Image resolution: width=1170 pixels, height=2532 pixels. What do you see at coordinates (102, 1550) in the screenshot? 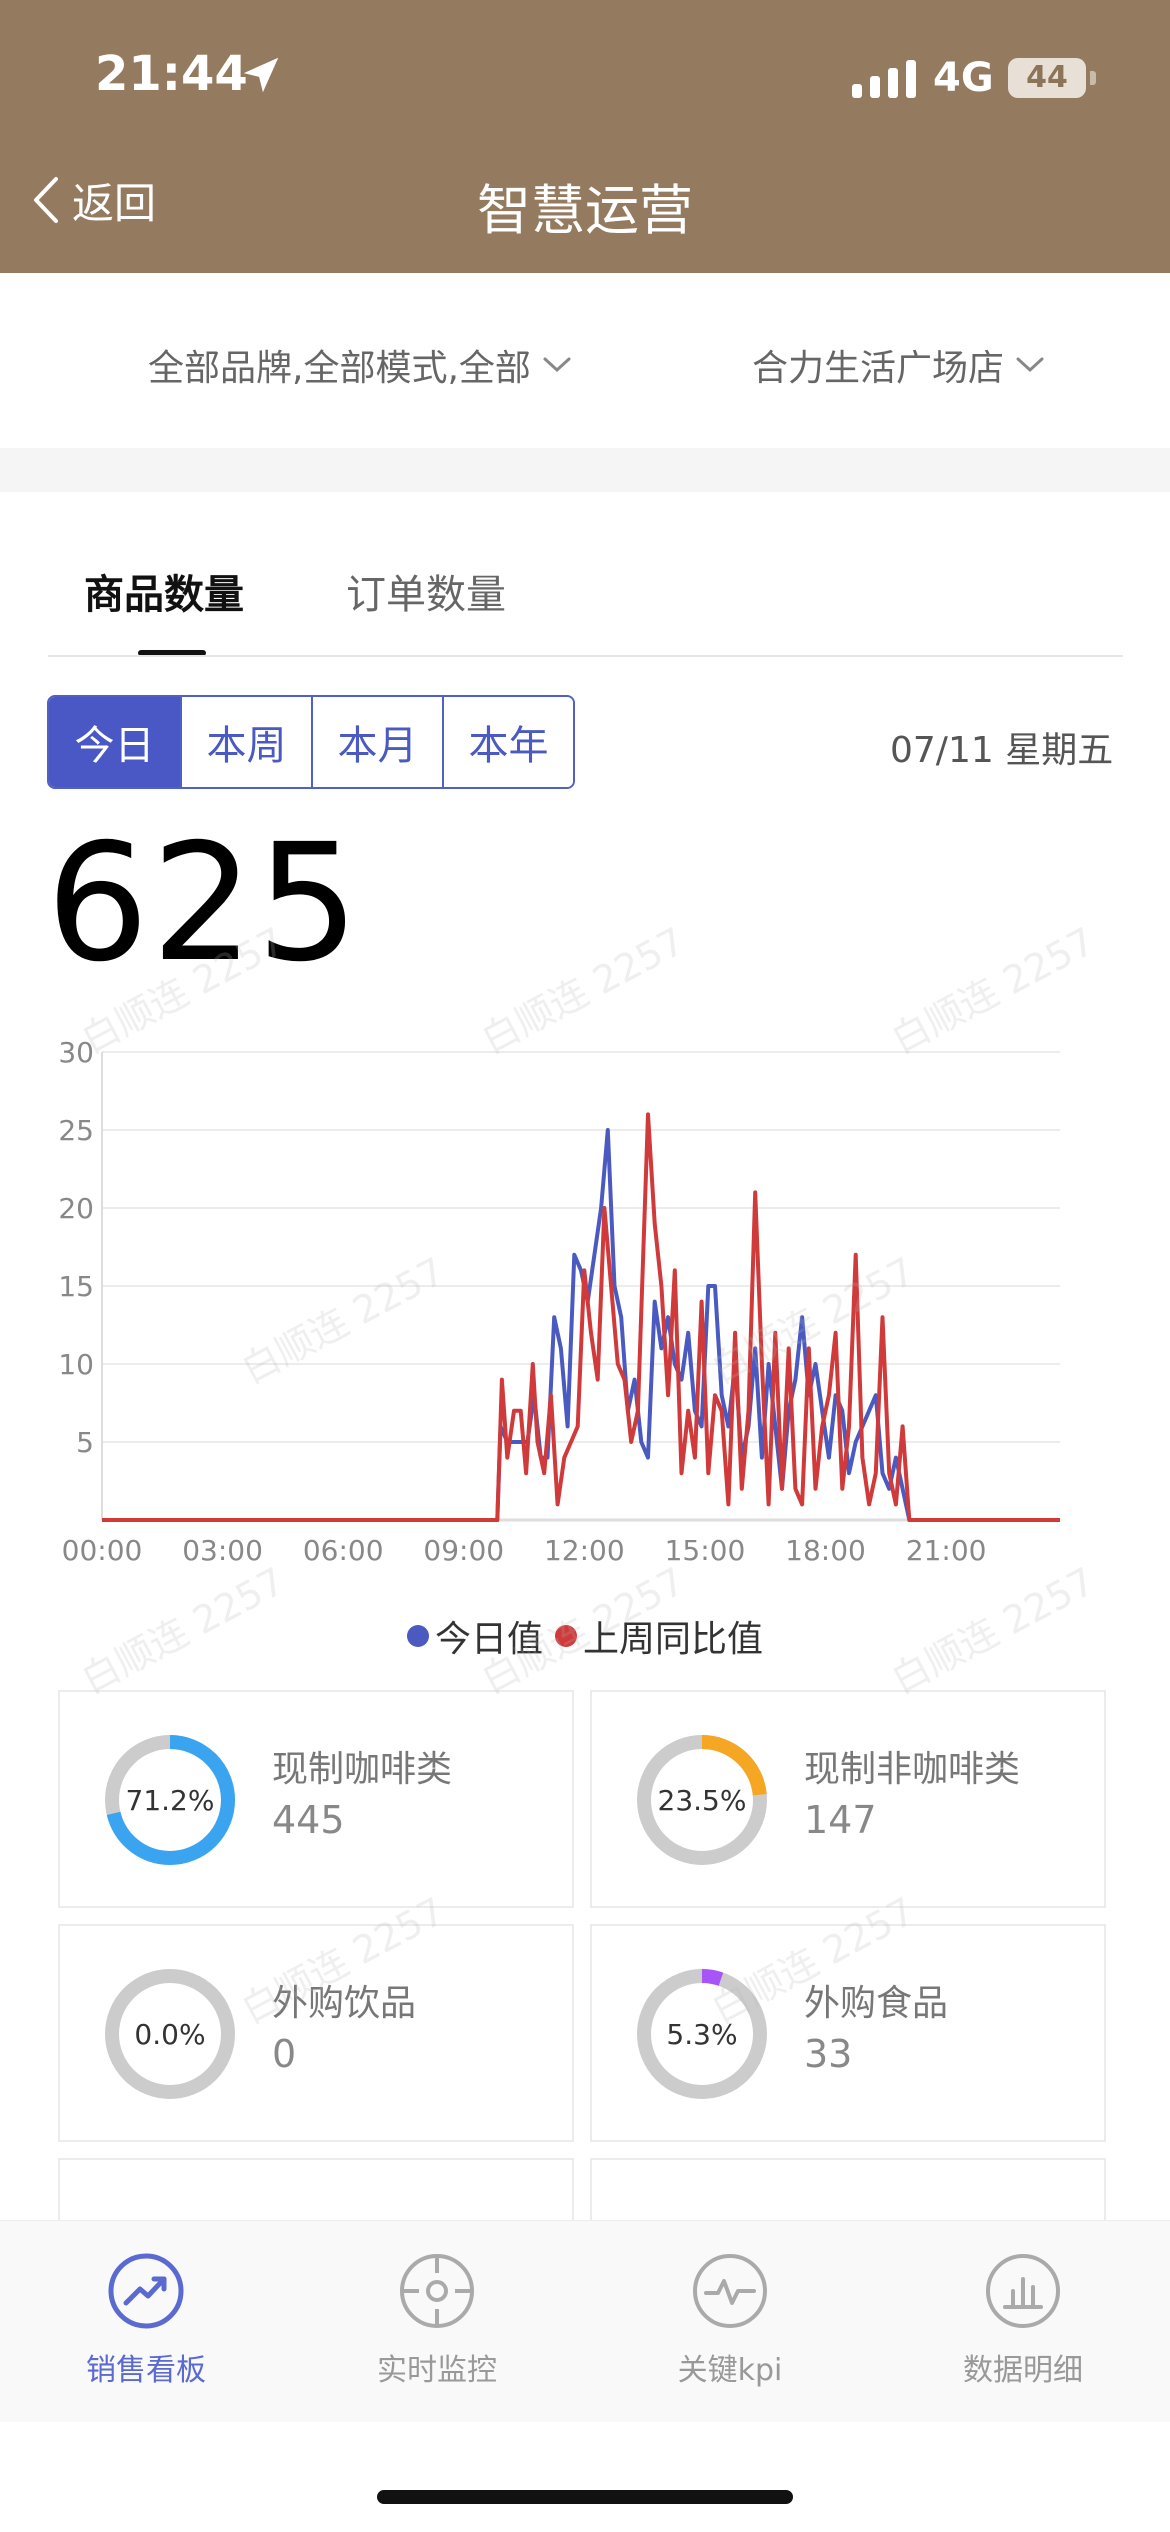
I see `x-tick-label: 00:00` at bounding box center [102, 1550].